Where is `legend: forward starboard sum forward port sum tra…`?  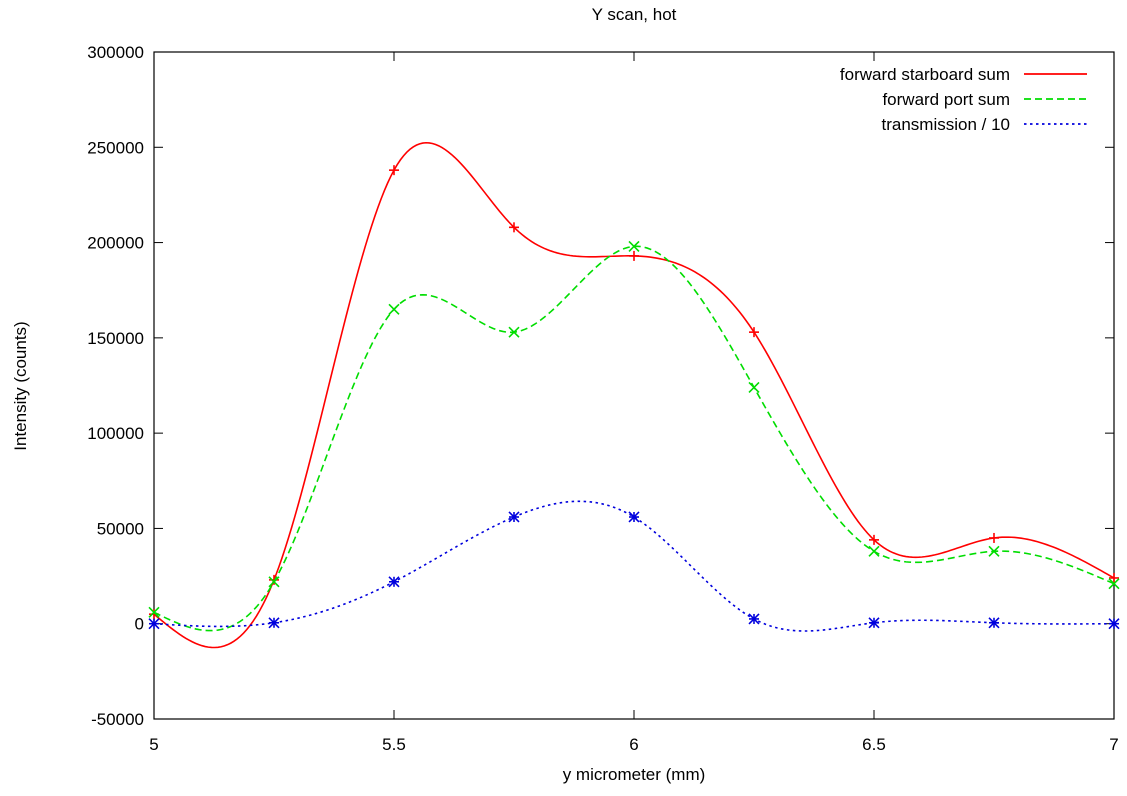
legend: forward starboard sum forward port sum tra… is located at coordinates (963, 99).